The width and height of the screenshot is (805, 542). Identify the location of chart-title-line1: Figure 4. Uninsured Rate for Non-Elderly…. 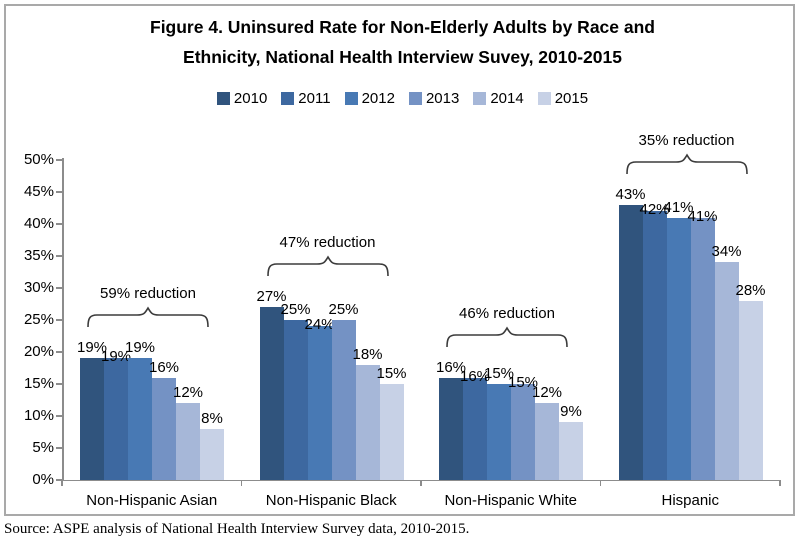
(402, 27).